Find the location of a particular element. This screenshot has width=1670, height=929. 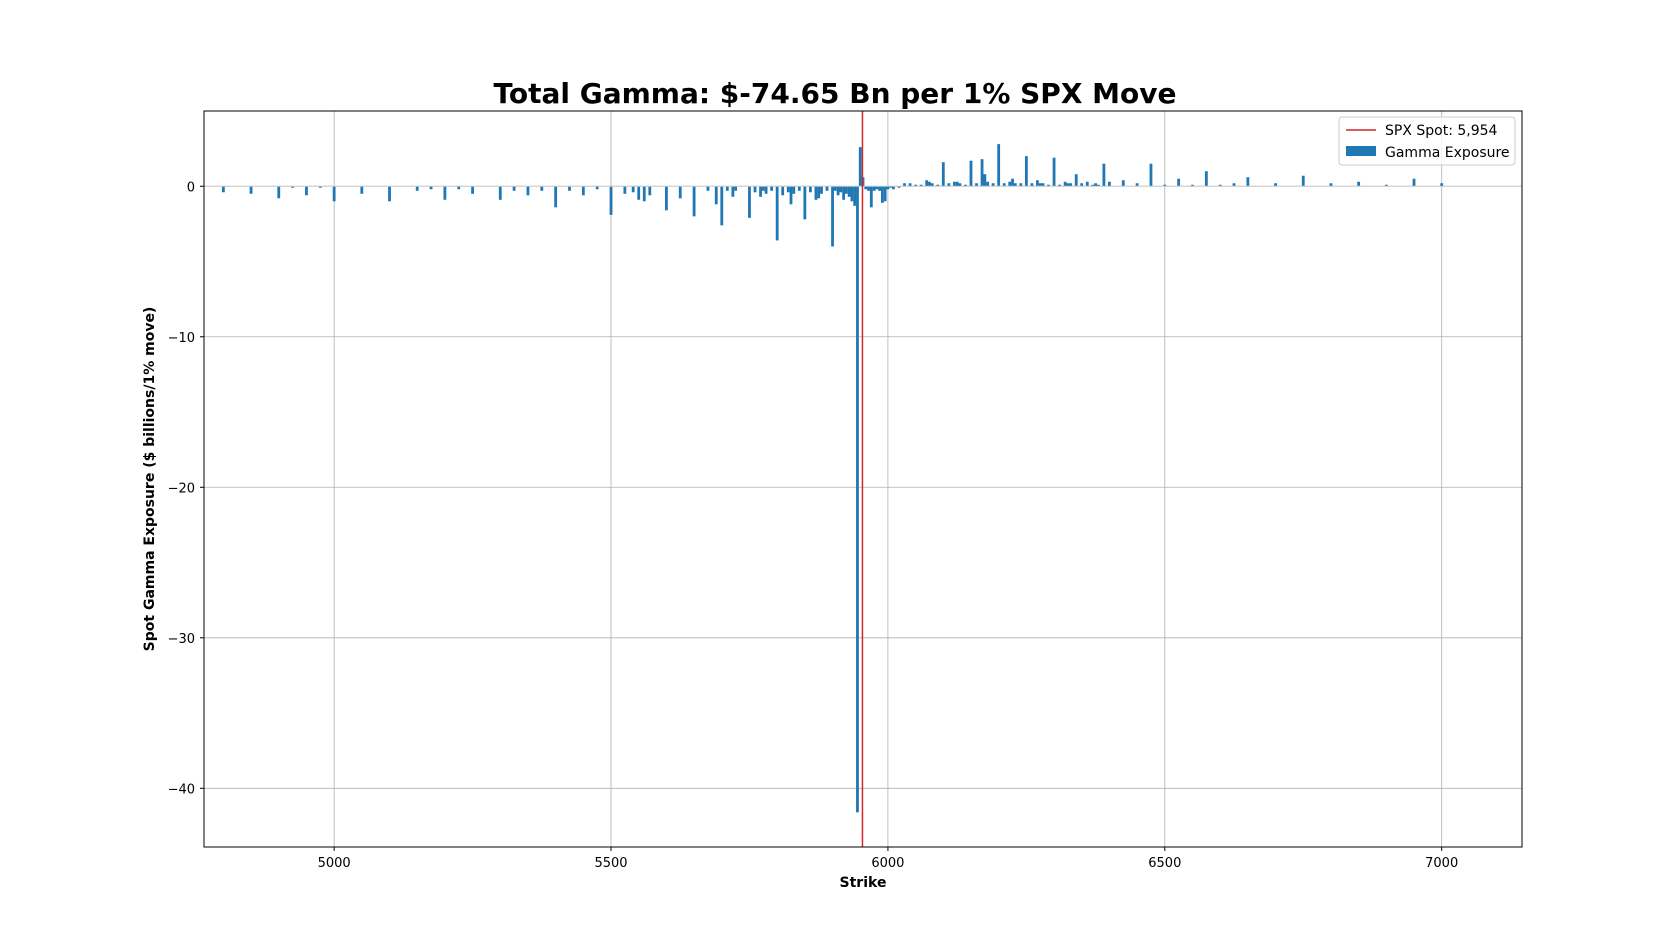

x-tick-label: 7000 is located at coordinates (1441, 863).